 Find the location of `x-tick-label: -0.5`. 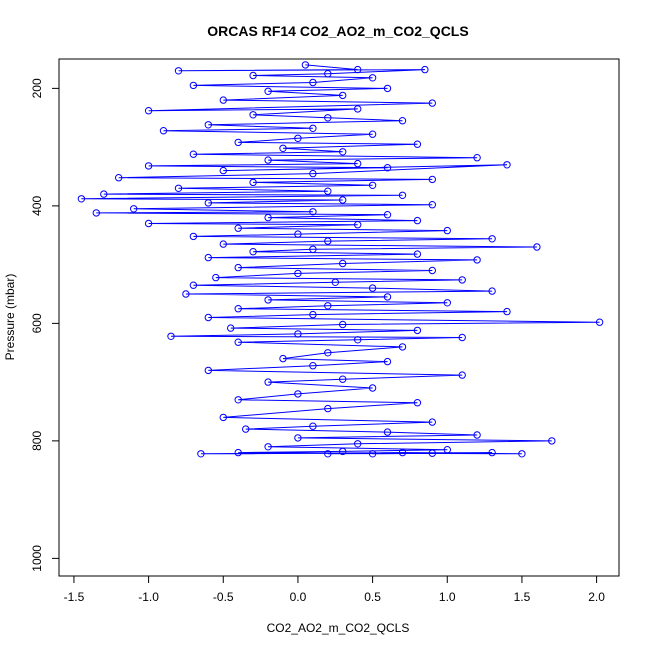

x-tick-label: -0.5 is located at coordinates (223, 597).